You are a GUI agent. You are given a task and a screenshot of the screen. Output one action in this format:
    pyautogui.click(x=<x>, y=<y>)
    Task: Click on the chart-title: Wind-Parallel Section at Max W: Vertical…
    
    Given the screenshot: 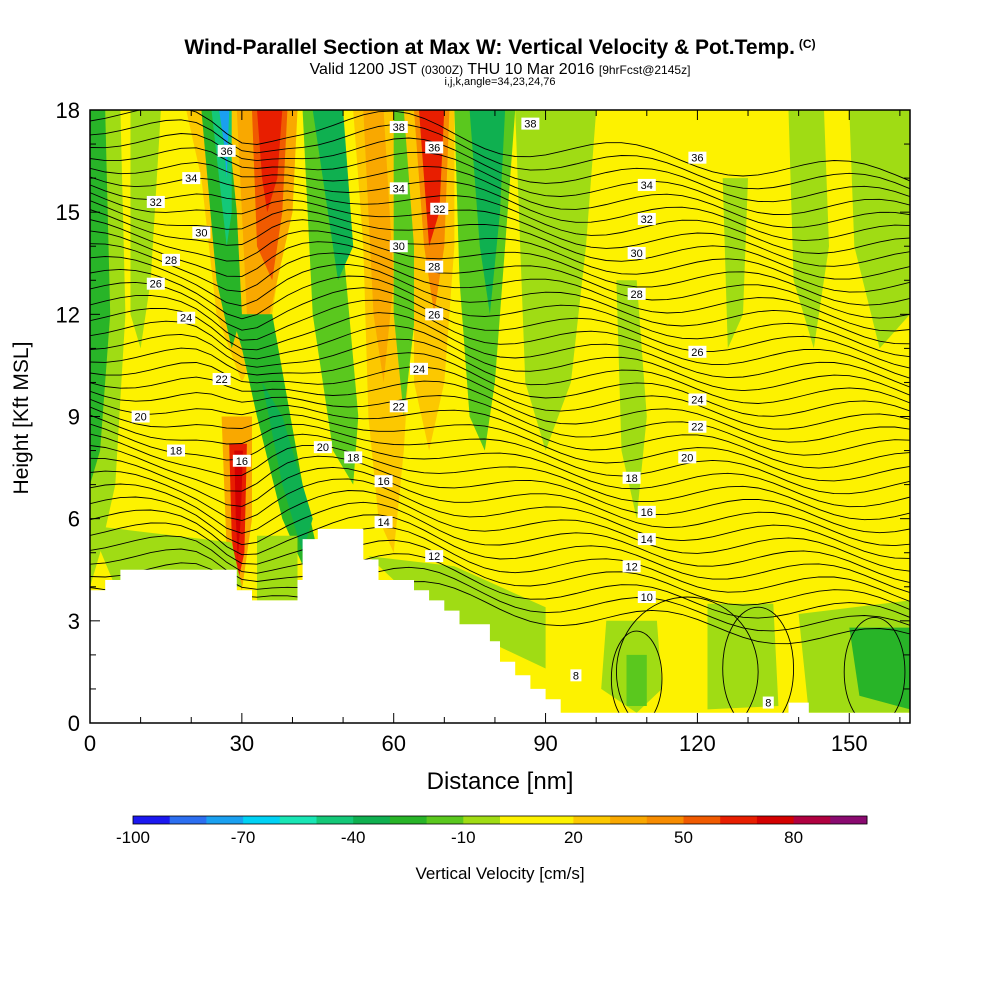 What is the action you would take?
    pyautogui.click(x=500, y=48)
    